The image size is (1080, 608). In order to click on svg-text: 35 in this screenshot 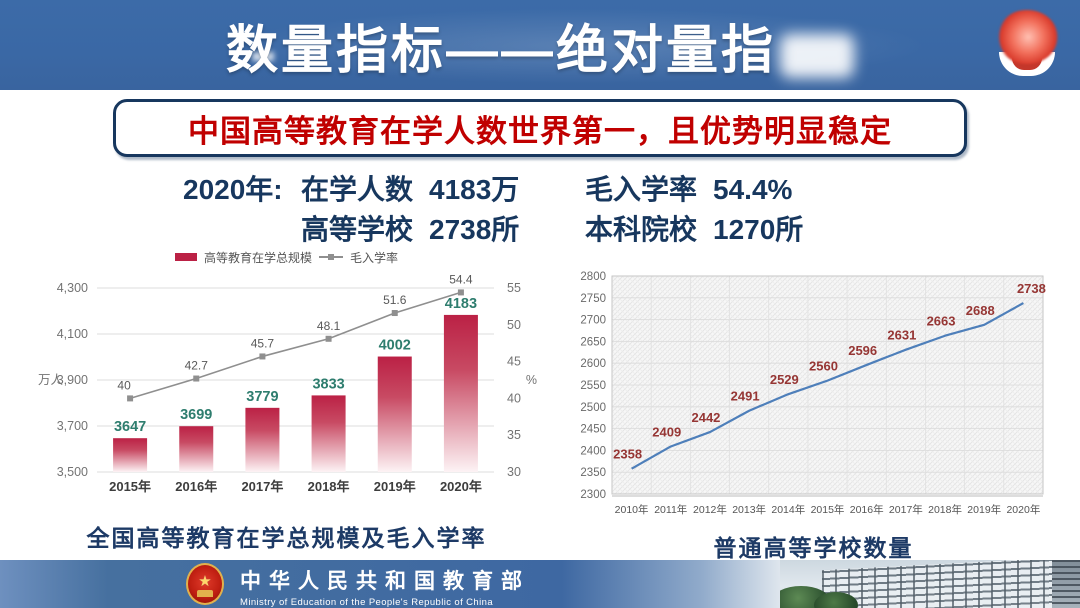, I will do `click(514, 435)`.